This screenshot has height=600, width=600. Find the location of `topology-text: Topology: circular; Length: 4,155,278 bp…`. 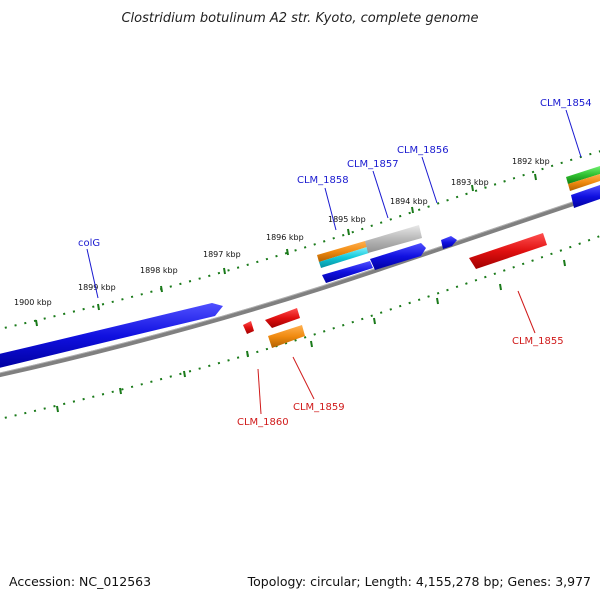

topology-text: Topology: circular; Length: 4,155,278 bp… is located at coordinates (419, 581).